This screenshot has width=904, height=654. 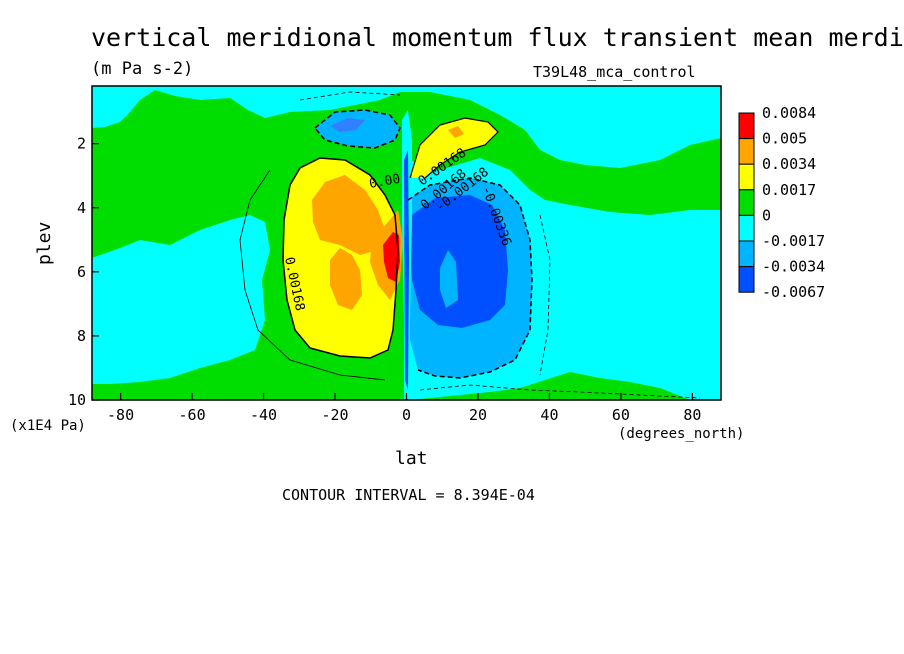 I want to click on y-units: (x1E4 Pa), so click(x=48, y=426).